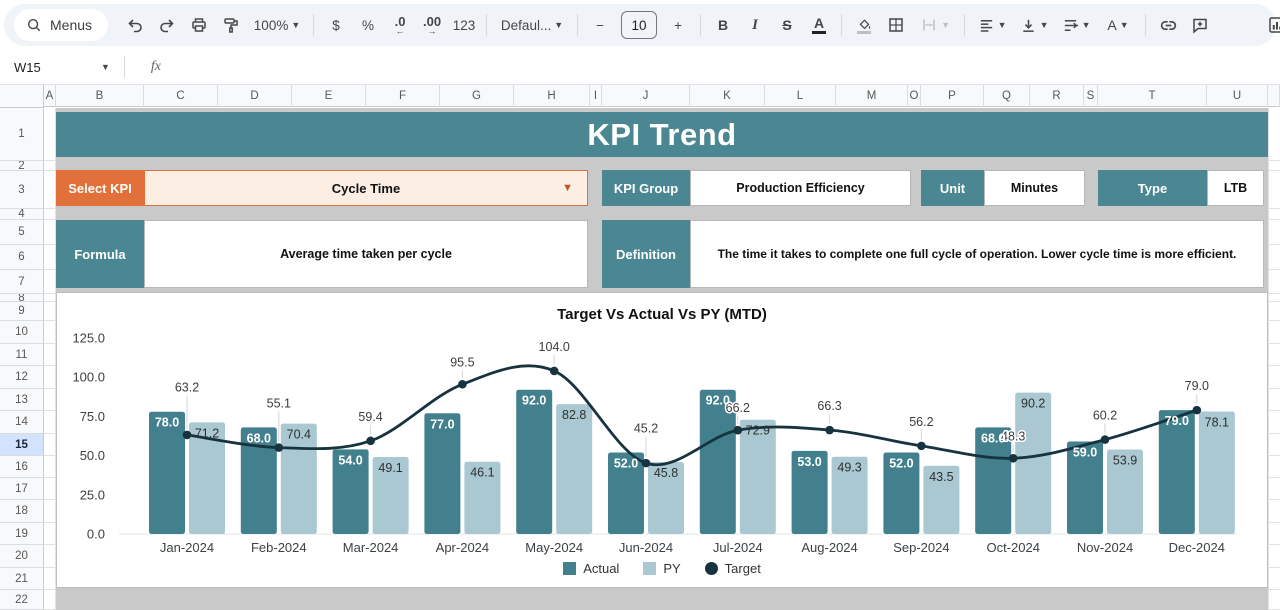  Describe the element at coordinates (532, 25) in the screenshot. I see `font-select: Defaul... ▼` at that location.